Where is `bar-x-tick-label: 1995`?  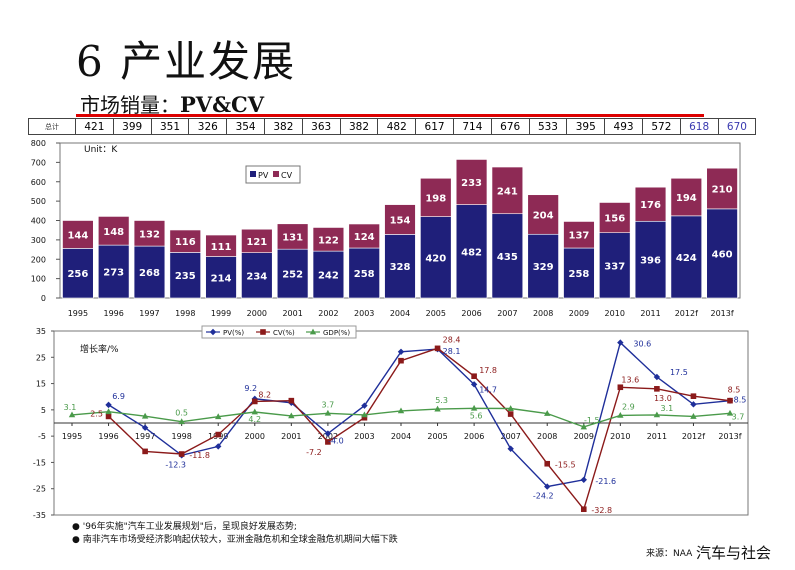
bar-x-tick-label: 1995 is located at coordinates (78, 313).